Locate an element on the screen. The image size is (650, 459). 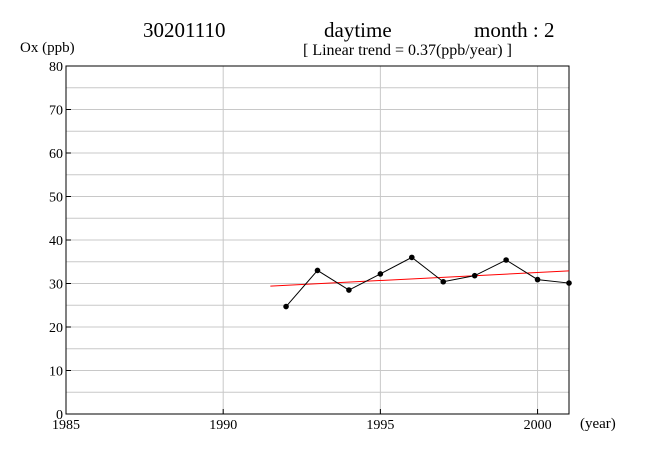
series-layer is located at coordinates (427, 282).